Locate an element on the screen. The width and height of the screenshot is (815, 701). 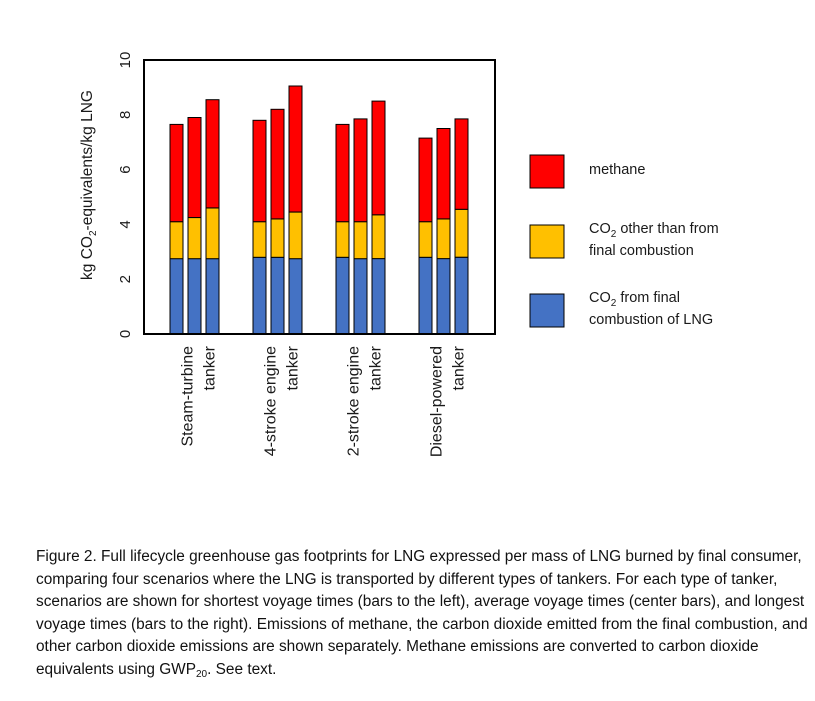
text-part: from final is located at coordinates (648, 298).